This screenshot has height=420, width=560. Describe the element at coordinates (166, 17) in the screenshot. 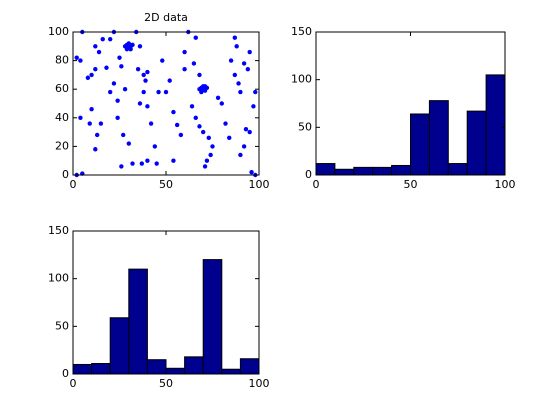

I see `chart-title: 2D data` at that location.